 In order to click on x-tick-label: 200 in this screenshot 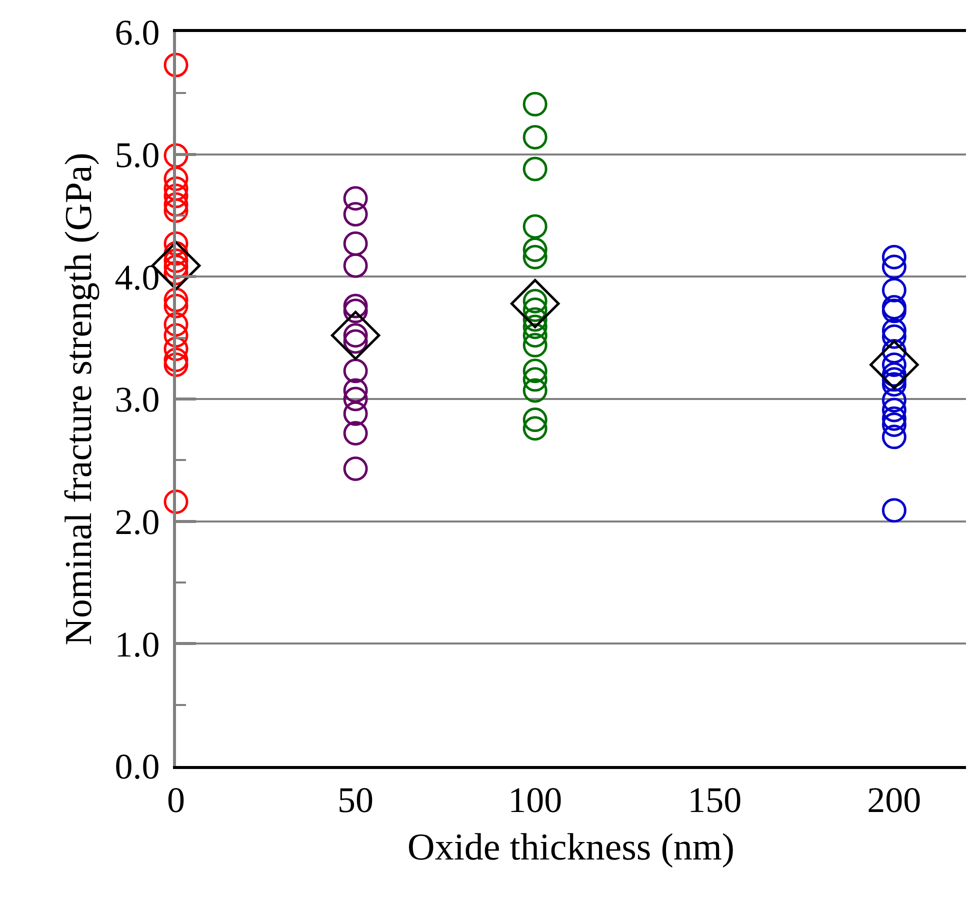, I will do `click(894, 800)`.